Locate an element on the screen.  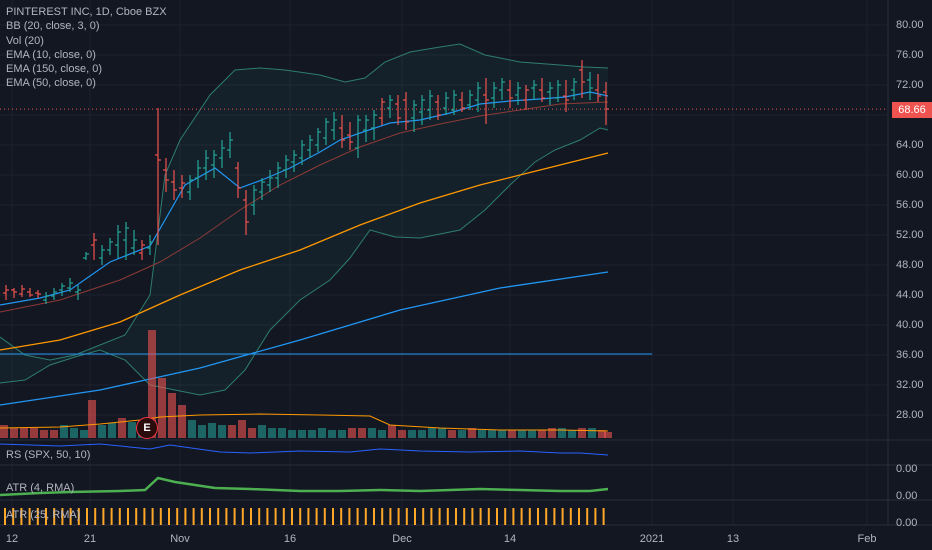
bb-indicator-label: BB (20, close, 3, 0) is located at coordinates (53, 26).